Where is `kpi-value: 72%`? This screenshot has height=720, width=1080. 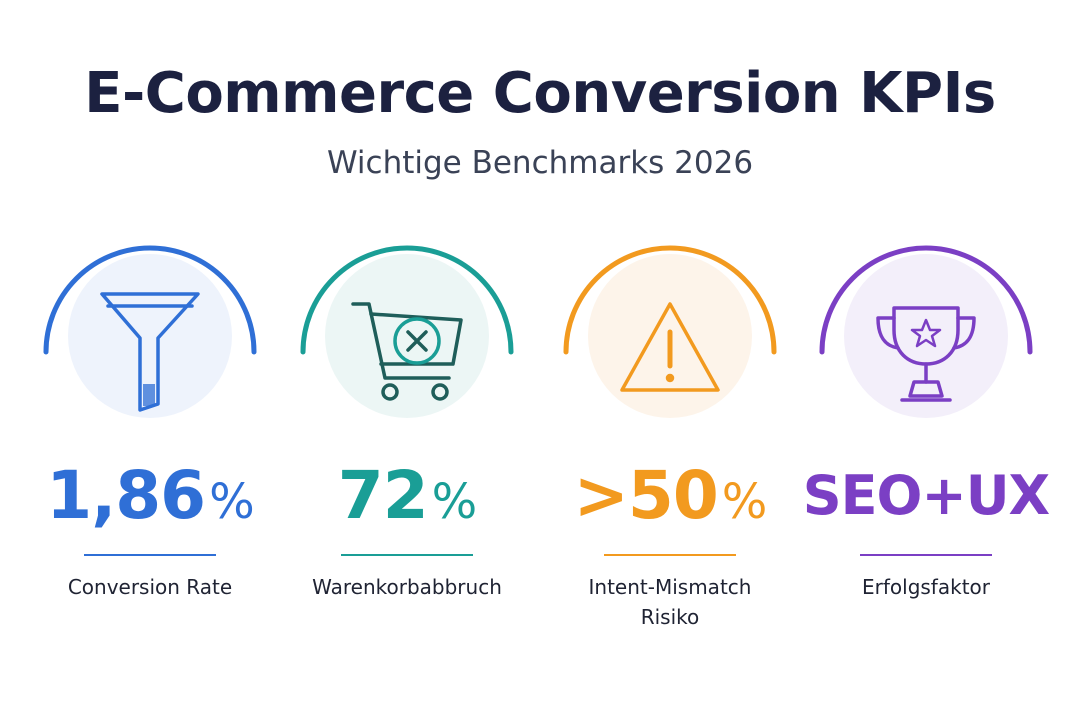
kpi-value: 72% is located at coordinates (407, 495).